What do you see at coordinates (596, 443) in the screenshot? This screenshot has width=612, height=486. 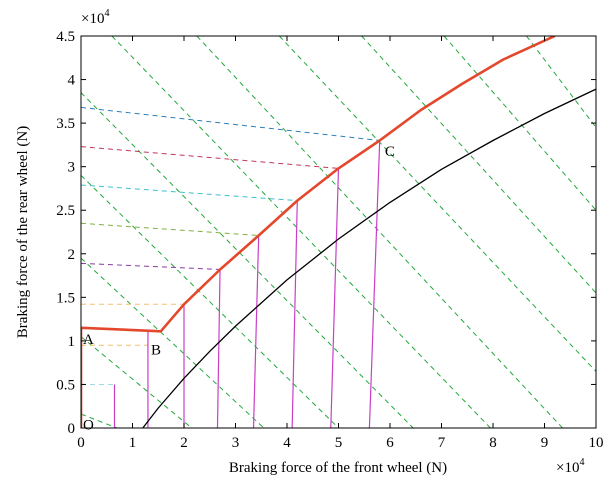 I see `x-tick-label-10: 10` at bounding box center [596, 443].